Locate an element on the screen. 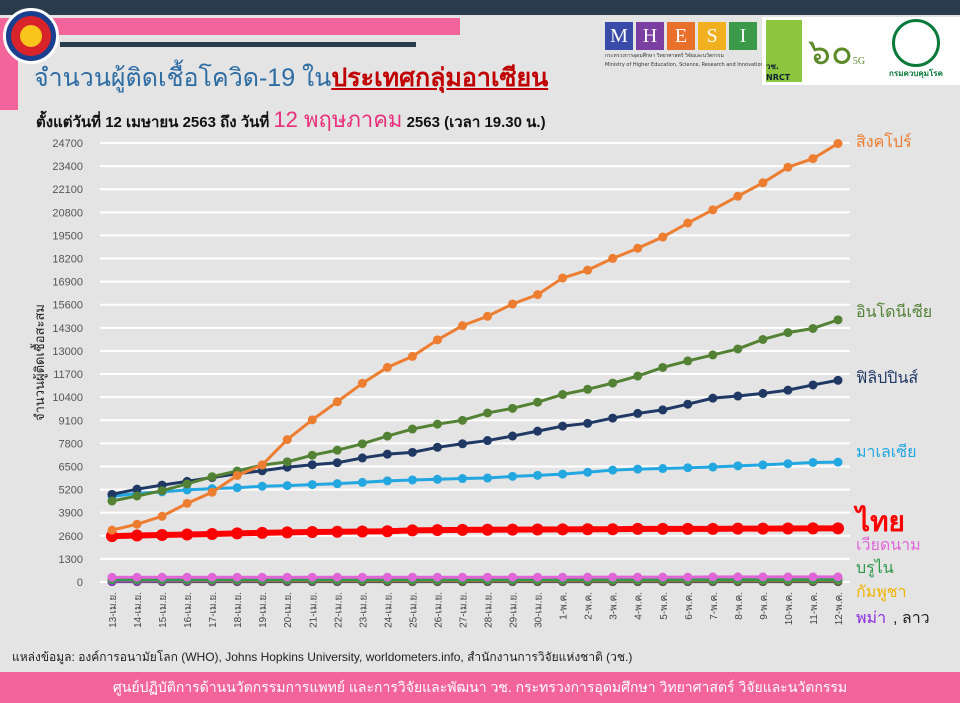 The height and width of the screenshot is (703, 960). x-tick-label: 2-พ.ค. is located at coordinates (589, 606).